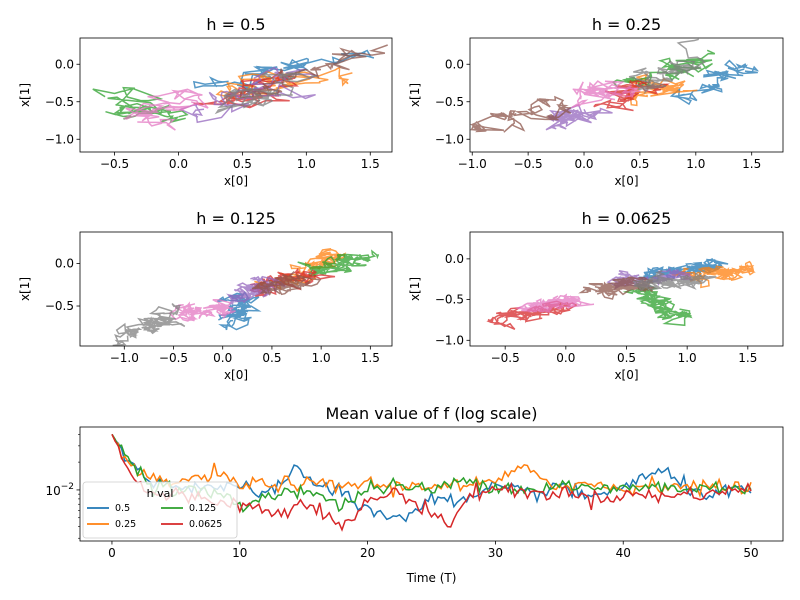 The height and width of the screenshot is (600, 800). I want to click on legend-label: 0.125, so click(202, 508).